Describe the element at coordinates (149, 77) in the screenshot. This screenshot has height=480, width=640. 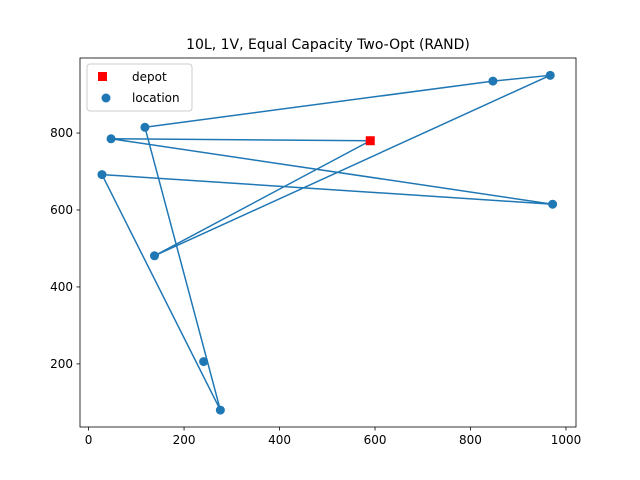
I see `legend-depot-label: depot` at that location.